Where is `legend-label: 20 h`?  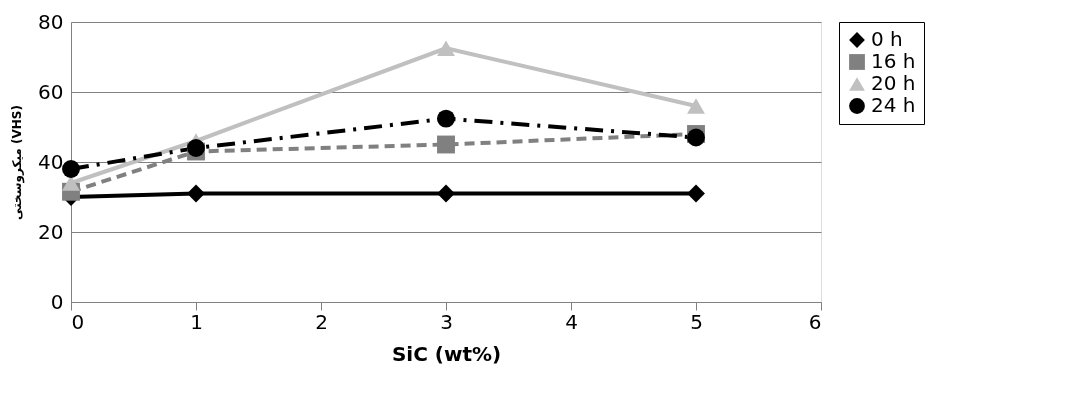 legend-label: 20 h is located at coordinates (893, 83).